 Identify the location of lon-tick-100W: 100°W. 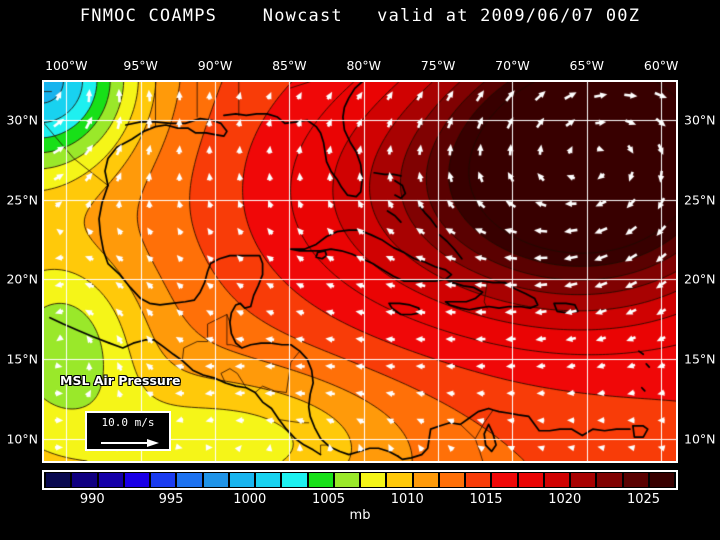
(66, 65).